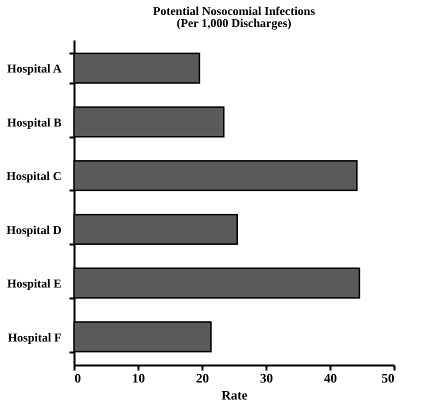 This screenshot has height=406, width=430. Describe the element at coordinates (202, 378) in the screenshot. I see `x-tick-label: 20` at that location.